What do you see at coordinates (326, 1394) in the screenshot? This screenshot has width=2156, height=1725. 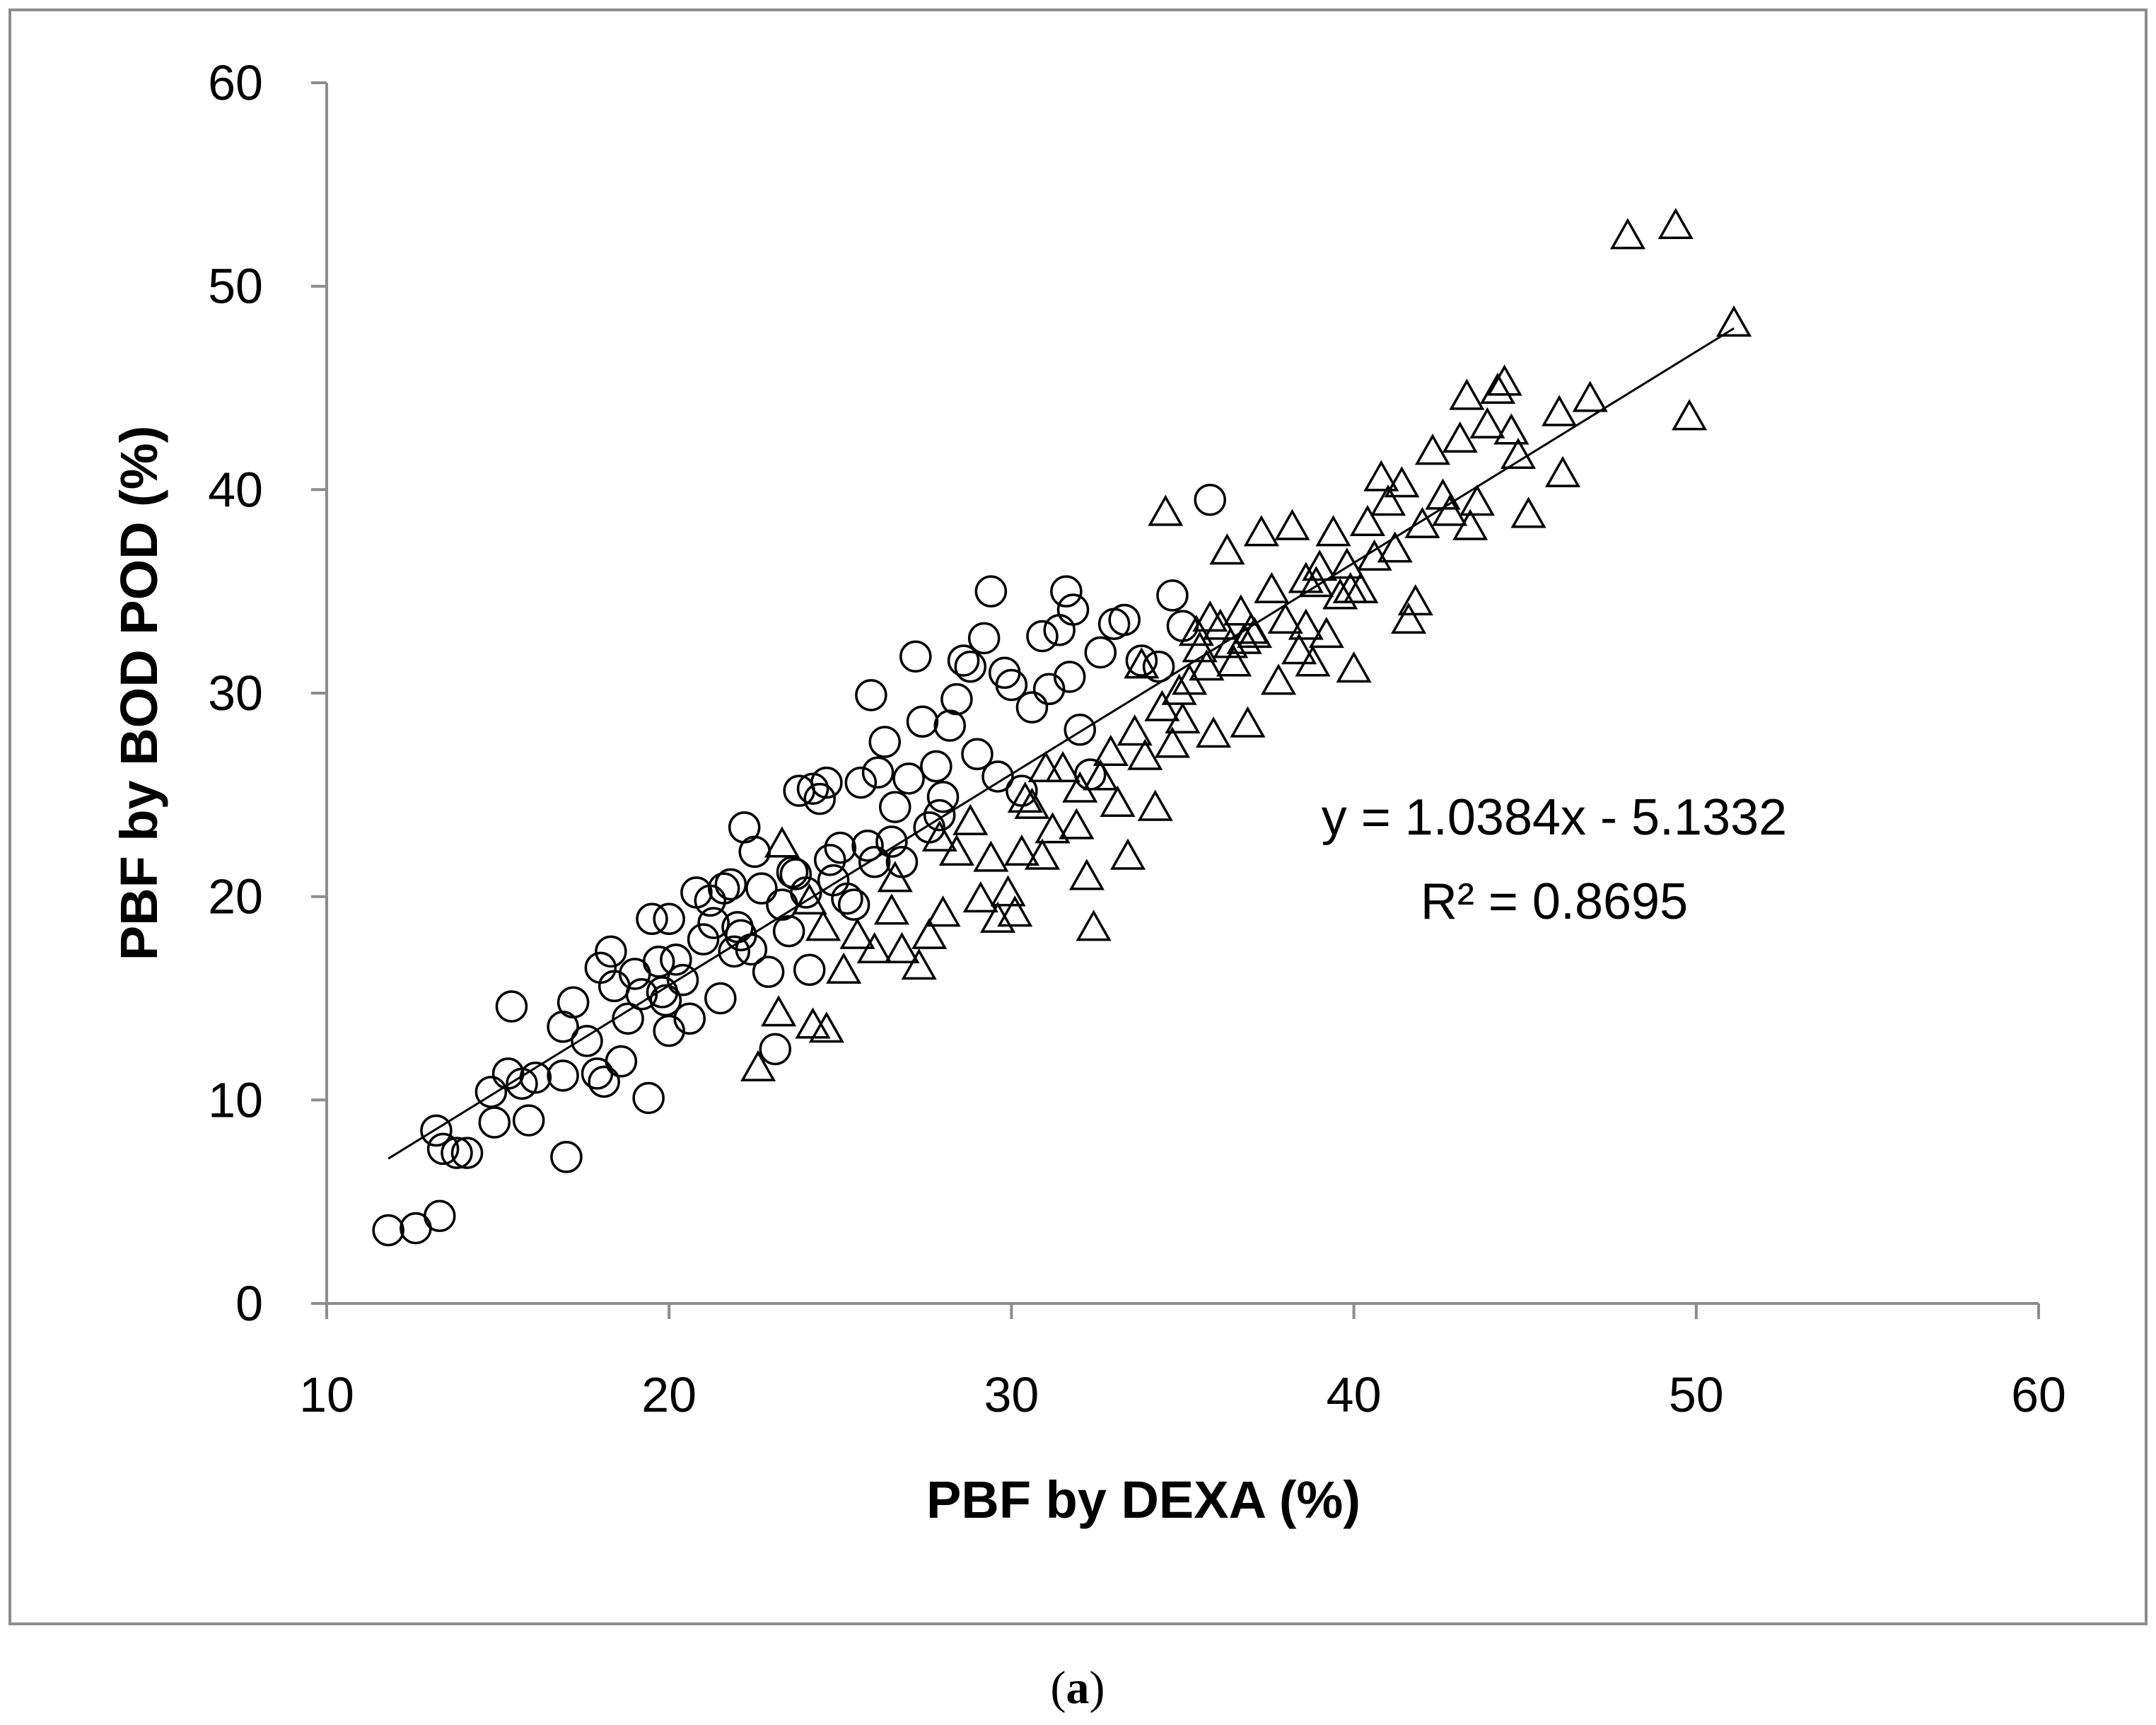 I see `x-tick-label: 10` at bounding box center [326, 1394].